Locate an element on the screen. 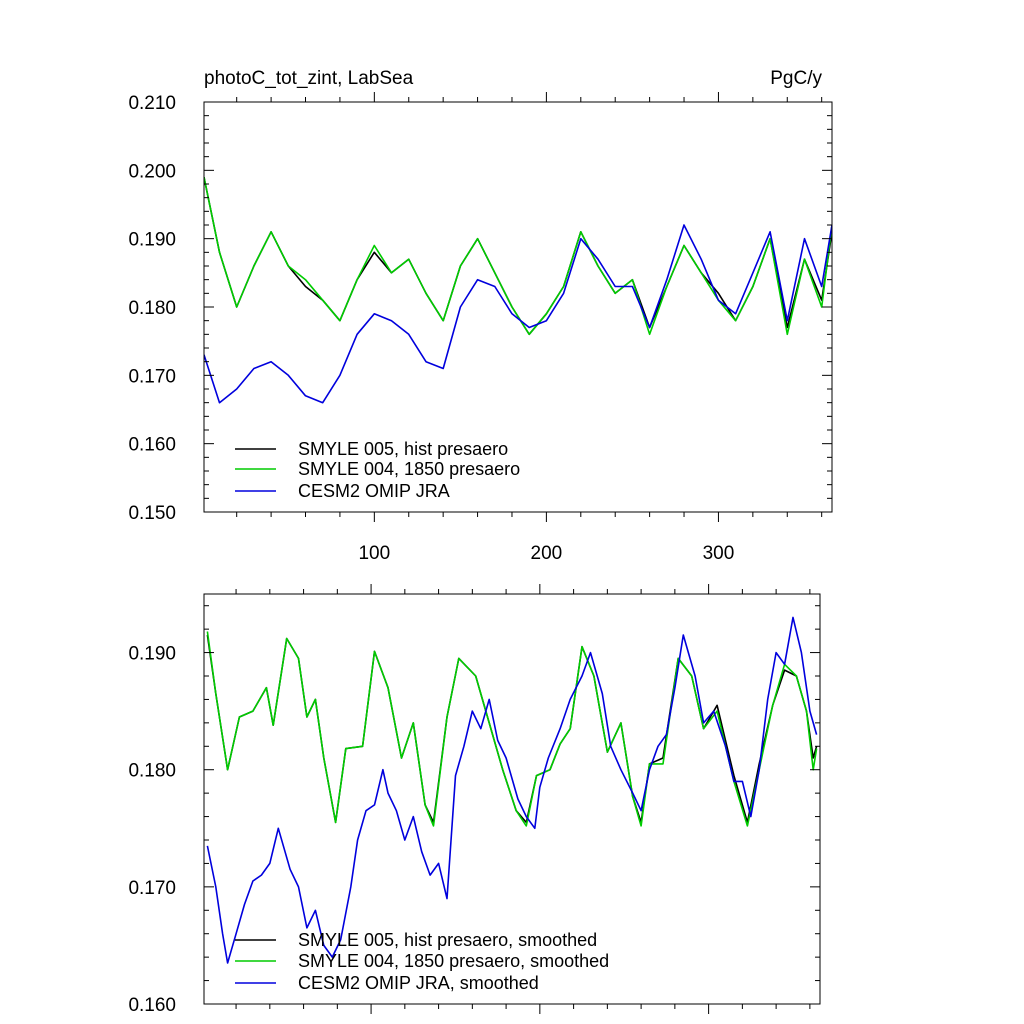 This screenshot has height=1024, width=1024. units-label: PgC/y is located at coordinates (796, 78).